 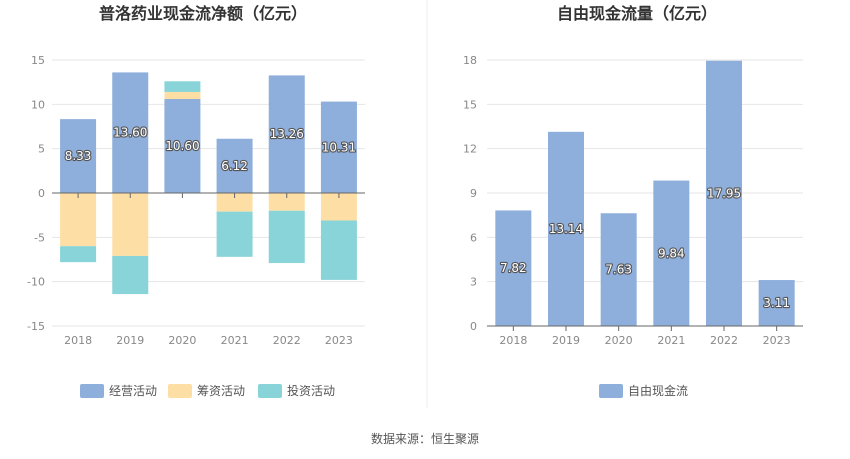 What do you see at coordinates (39, 237) in the screenshot?
I see `left-y-tick-label: -5` at bounding box center [39, 237].